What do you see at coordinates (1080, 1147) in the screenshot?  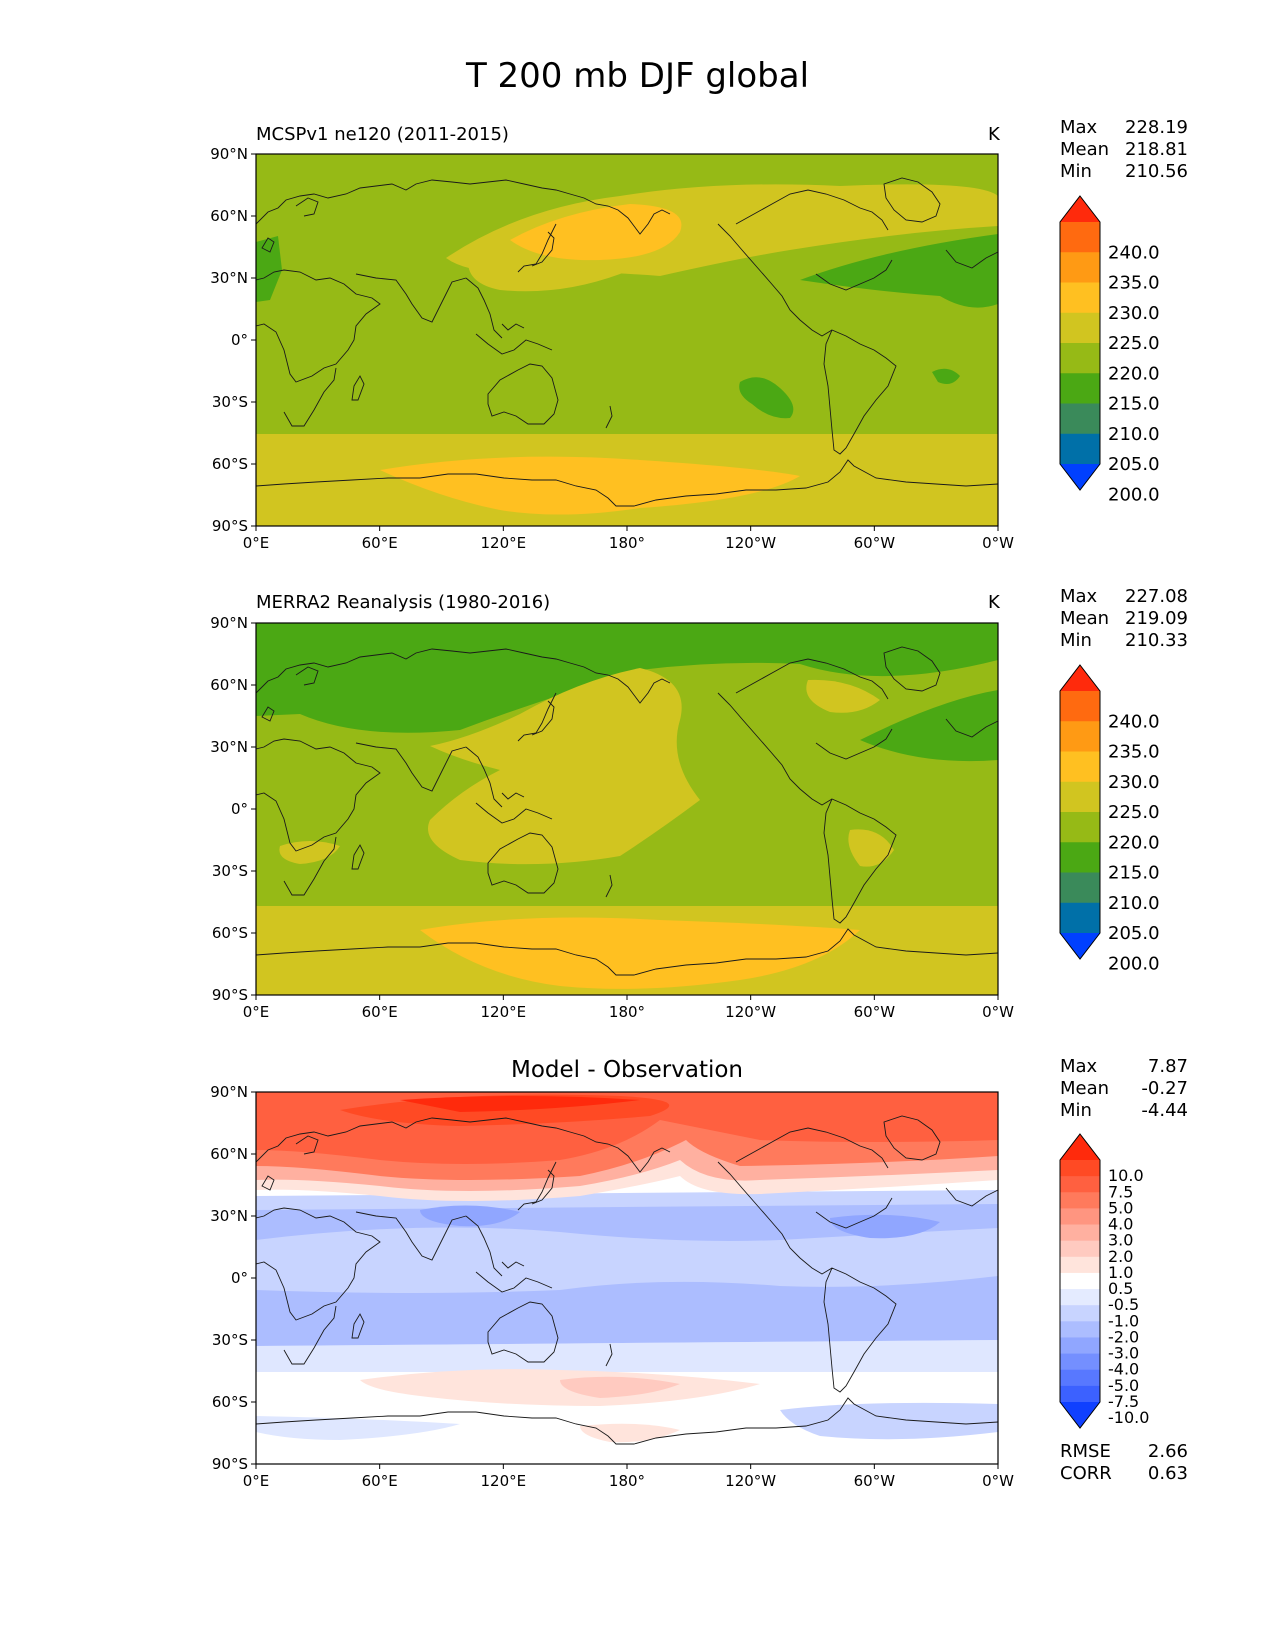 I see `colorbar-extend-top` at bounding box center [1080, 1147].